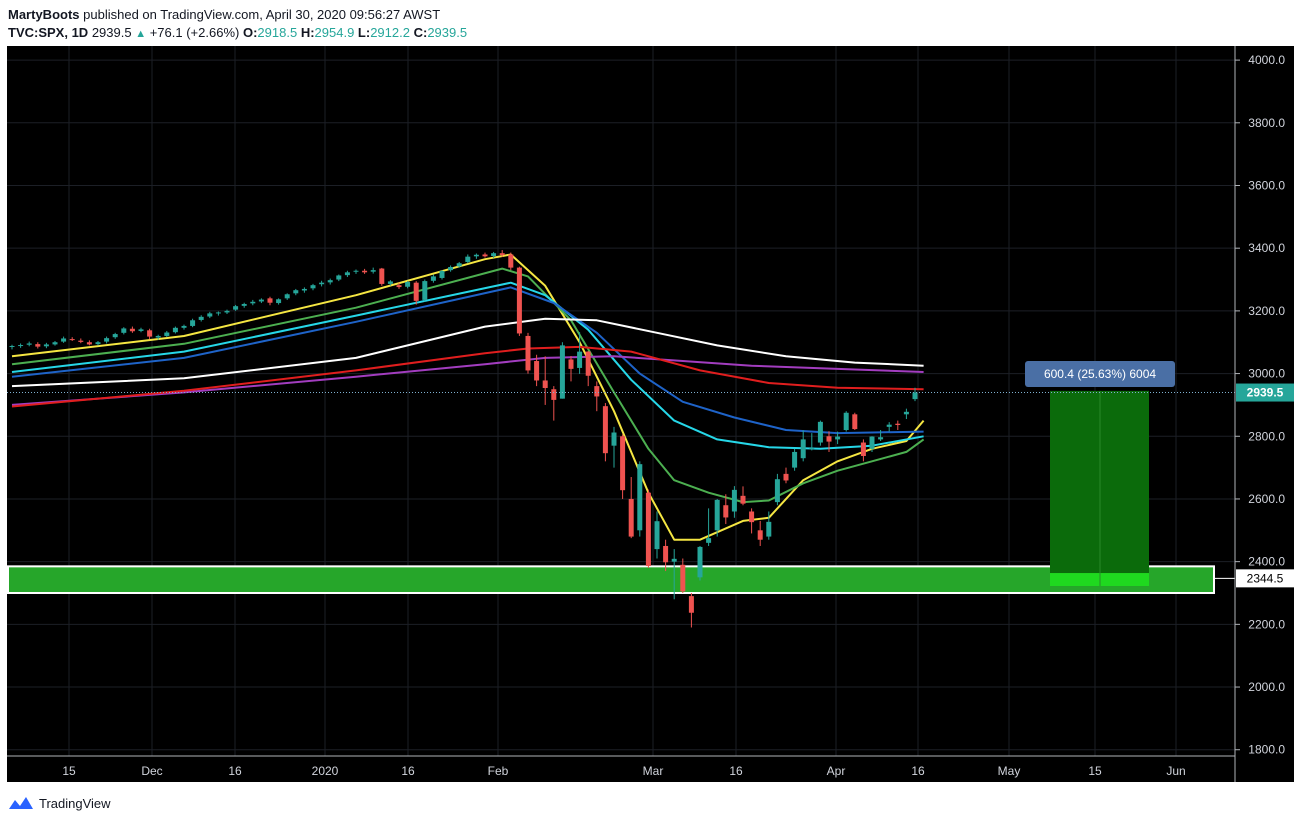 The image size is (1301, 824). What do you see at coordinates (1266, 60) in the screenshot?
I see `y-tick-label: 4000.0` at bounding box center [1266, 60].